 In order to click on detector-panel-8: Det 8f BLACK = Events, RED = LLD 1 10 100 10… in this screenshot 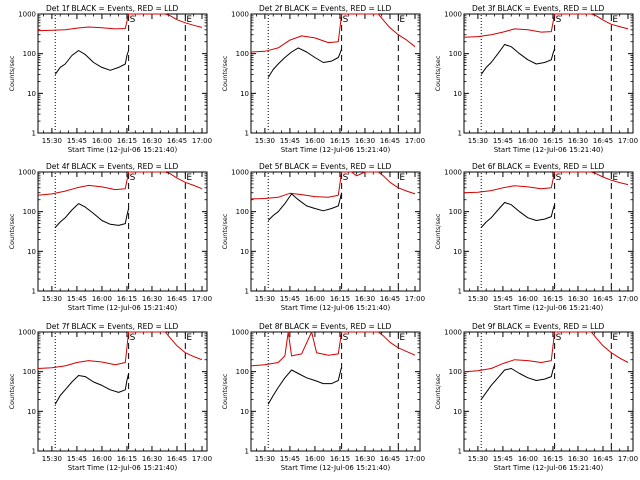, I will do `click(323, 397)`.